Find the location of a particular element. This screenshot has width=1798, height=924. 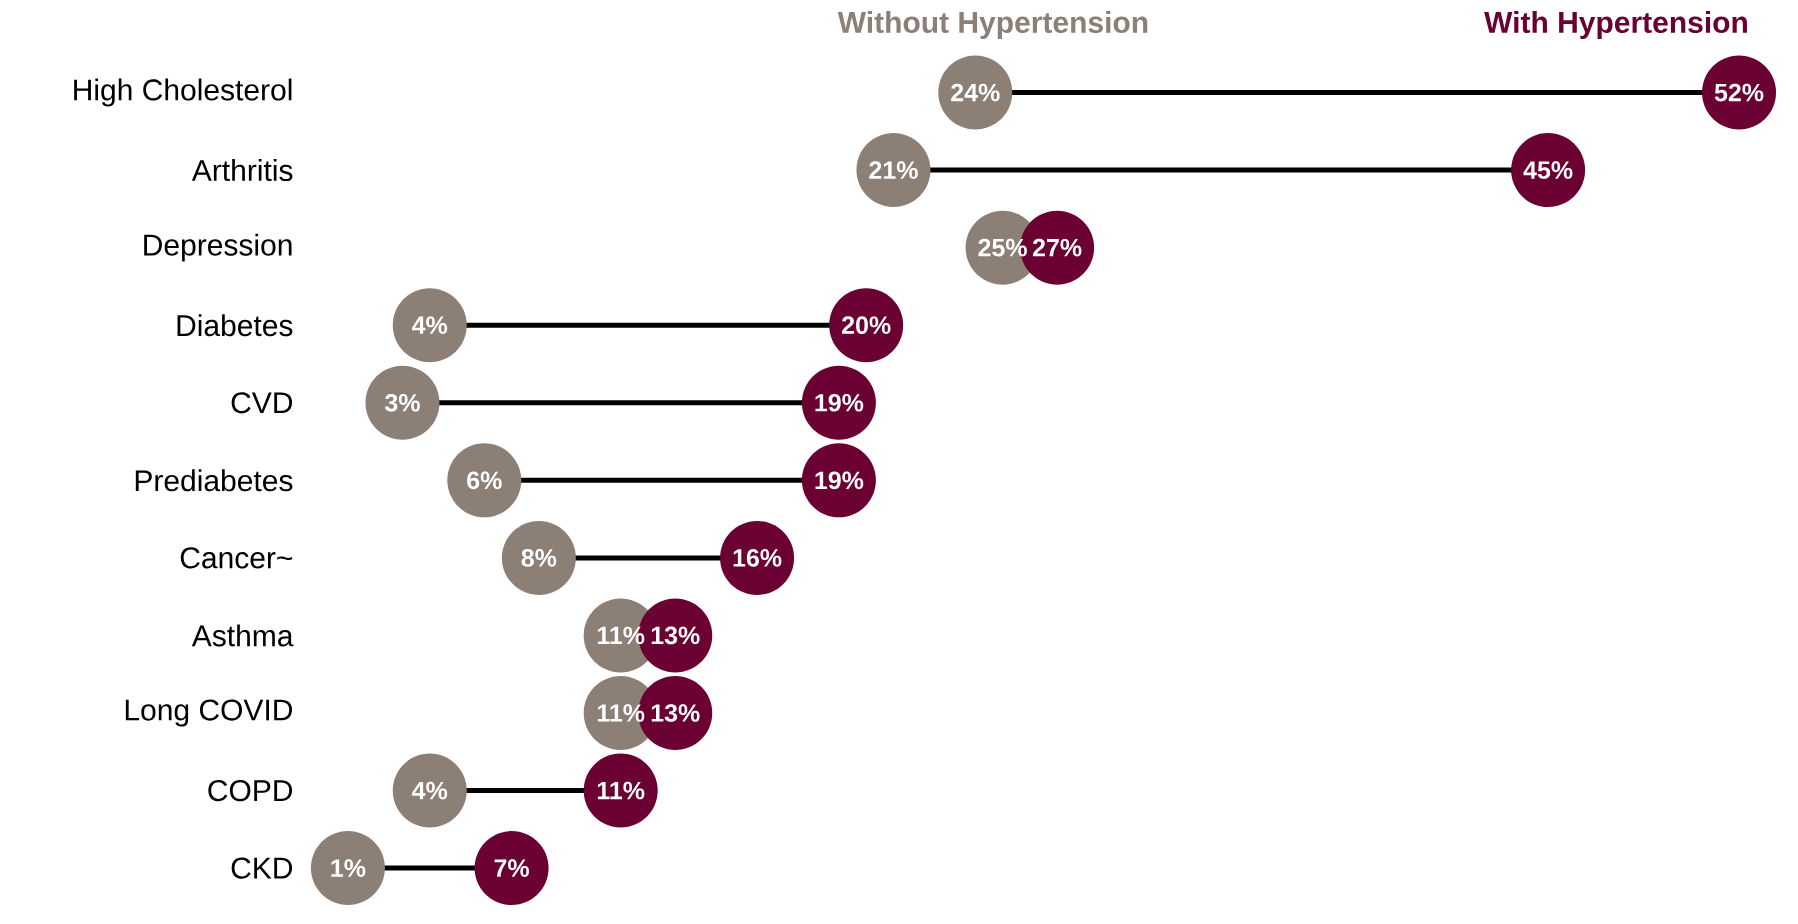

data-label: 24% is located at coordinates (975, 92).